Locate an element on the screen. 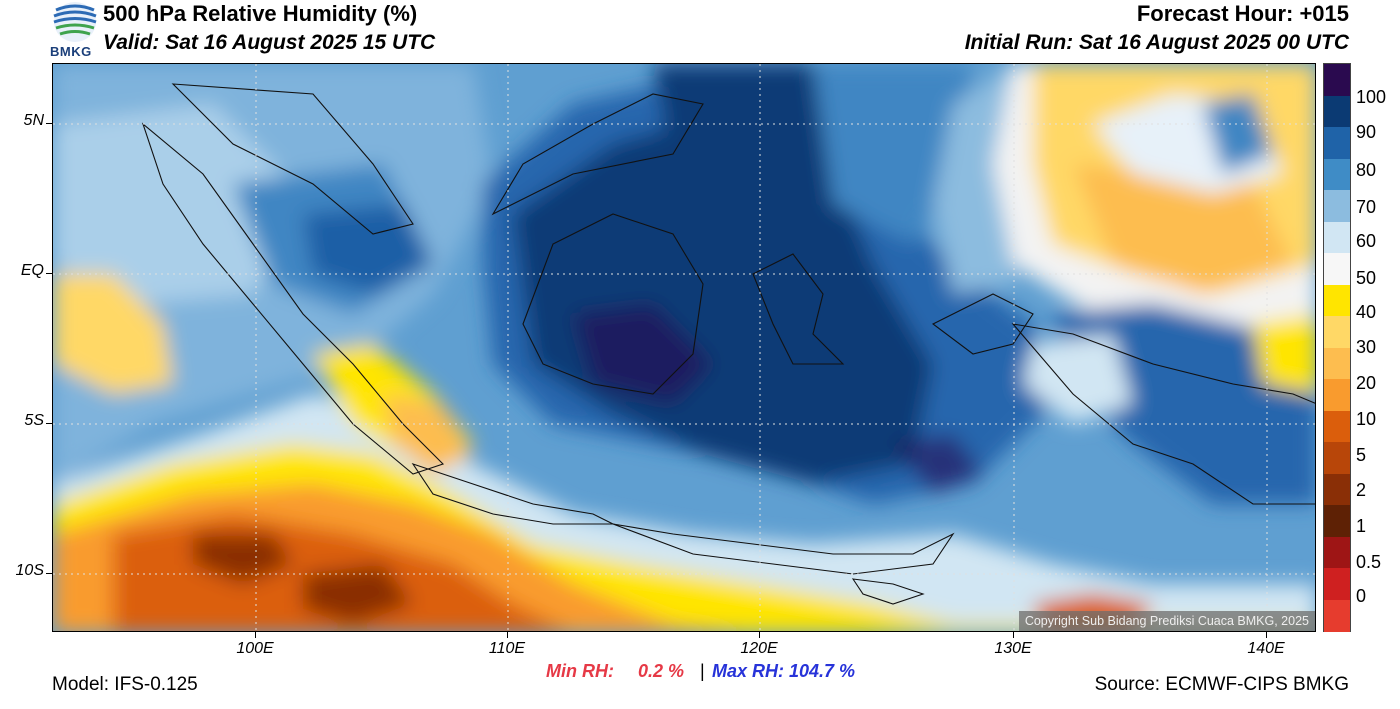  longitude-label: 130E is located at coordinates (1013, 648).